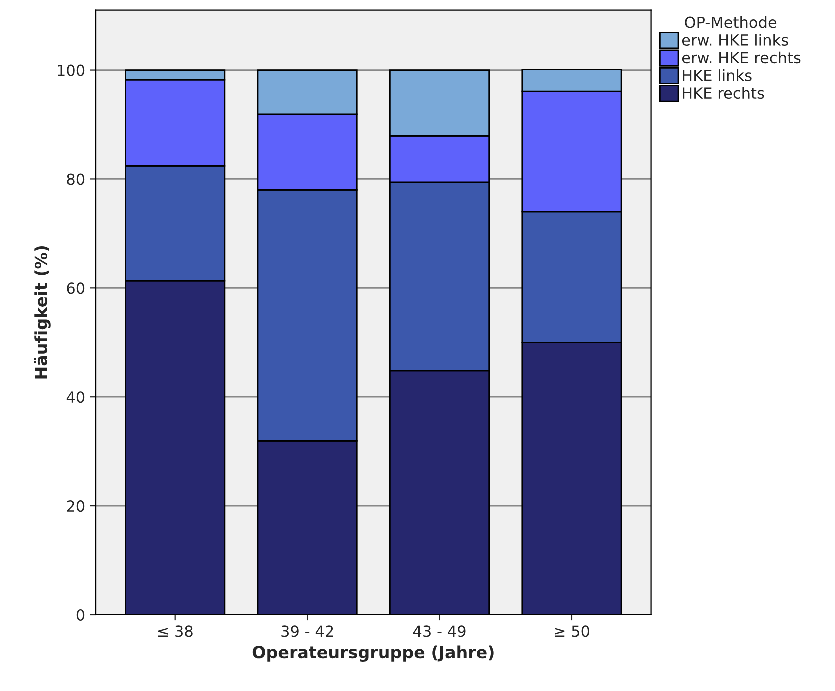 This screenshot has height=691, width=835. Describe the element at coordinates (735, 40) in the screenshot. I see `legend-label: erw. HKE links` at that location.